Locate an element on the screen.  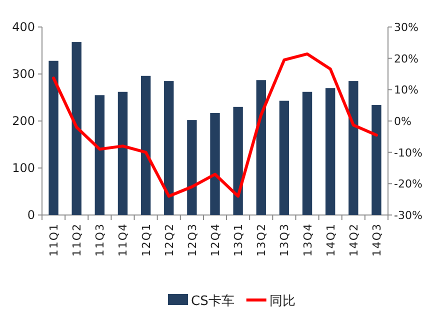
x-tick-label: 14Q3 is located at coordinates (377, 240).